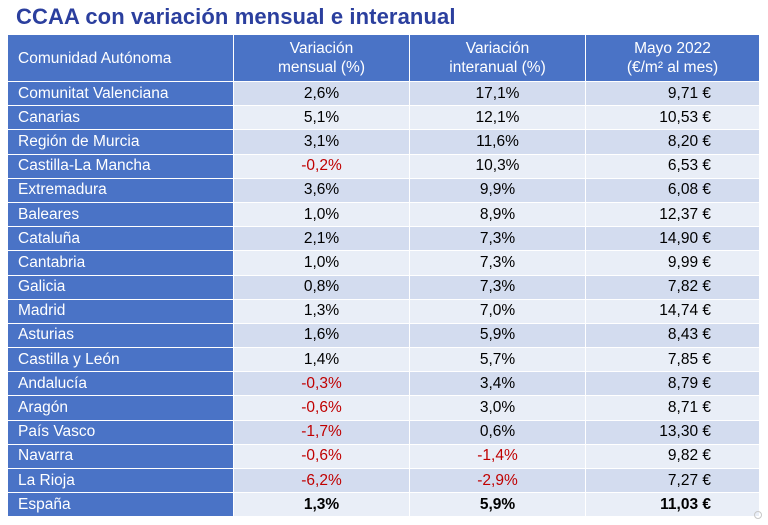  I want to click on cell-region: La Rioja, so click(120, 480).